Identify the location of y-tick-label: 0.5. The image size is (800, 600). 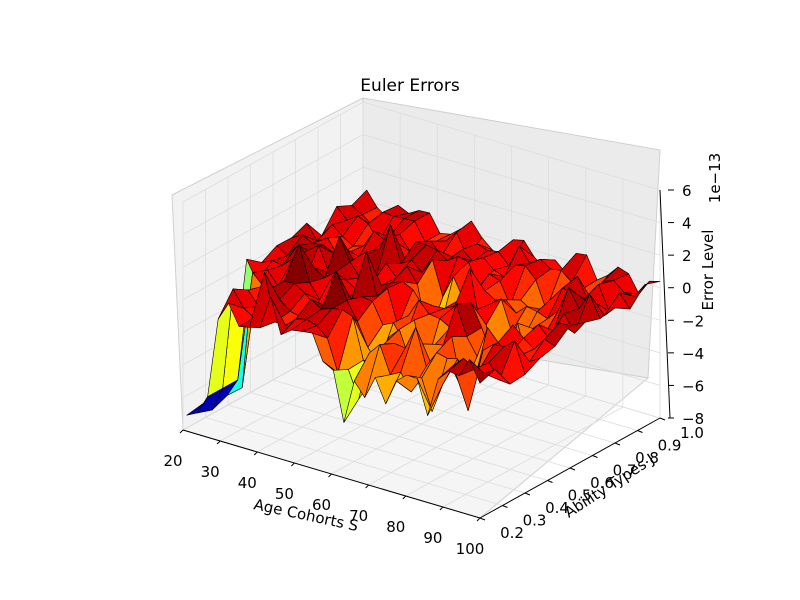
(580, 496).